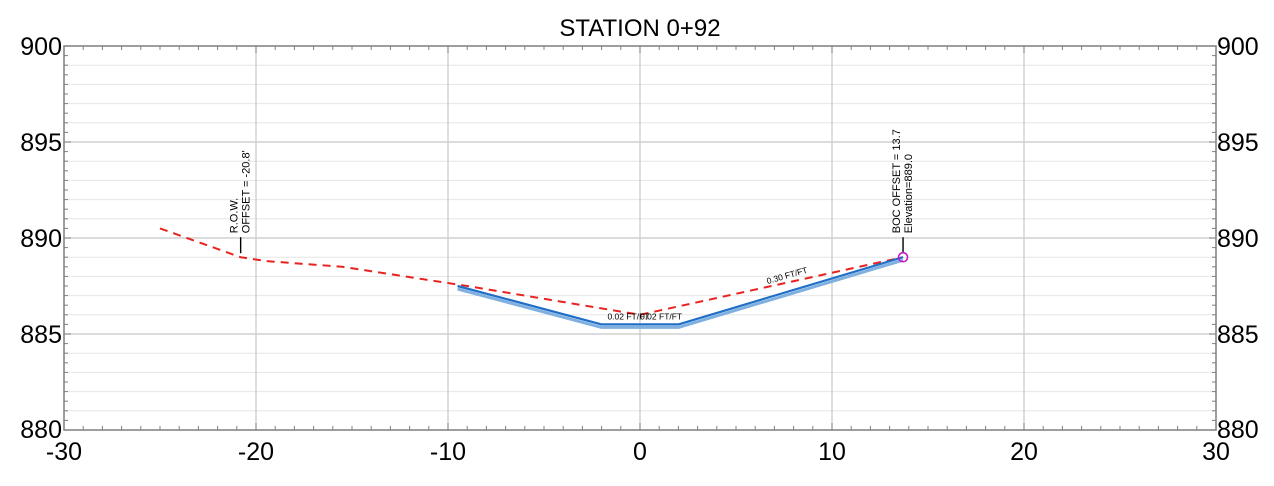 Image resolution: width=1274 pixels, height=486 pixels. Describe the element at coordinates (1238, 143) in the screenshot. I see `y-tick-label-right: 895` at that location.